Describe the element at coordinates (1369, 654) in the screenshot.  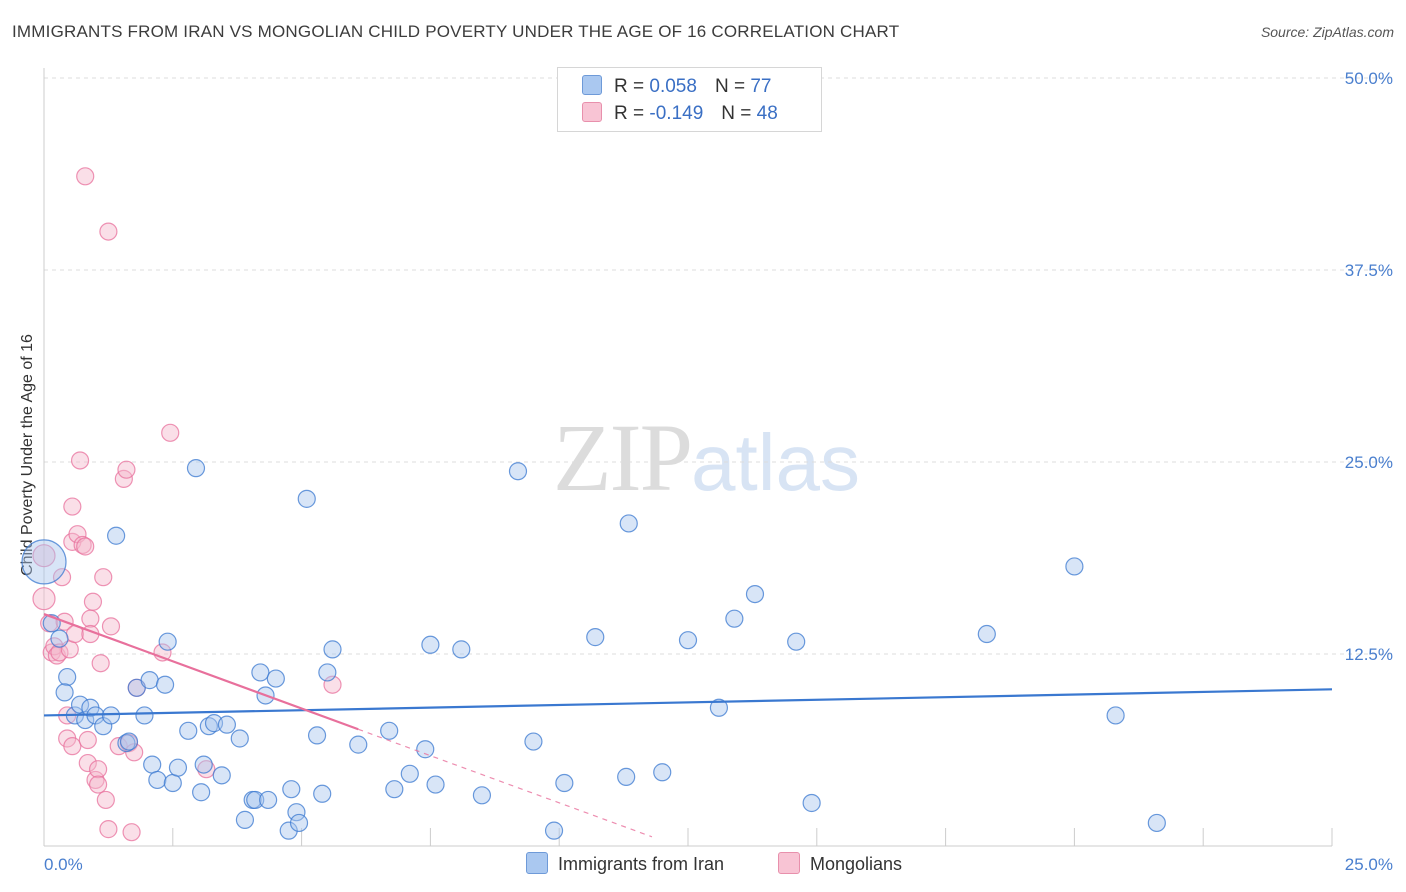
I see `y-tick-label: 12.5%` at that location.